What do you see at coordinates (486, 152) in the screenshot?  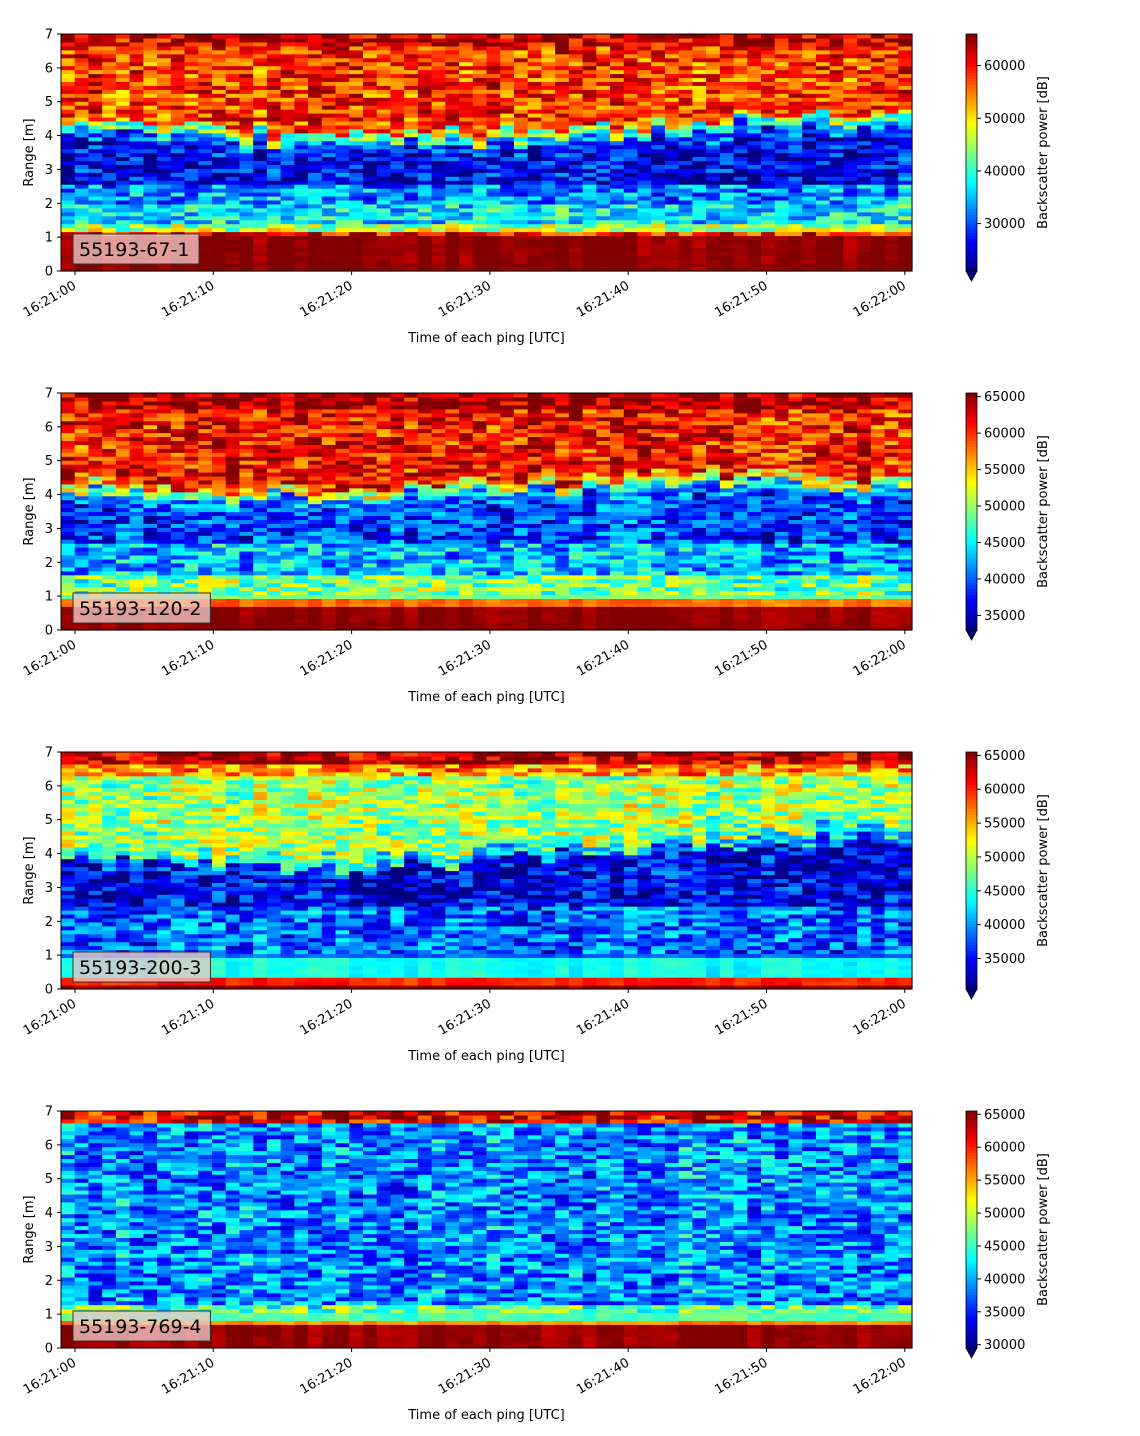 I see `plot-frame` at bounding box center [486, 152].